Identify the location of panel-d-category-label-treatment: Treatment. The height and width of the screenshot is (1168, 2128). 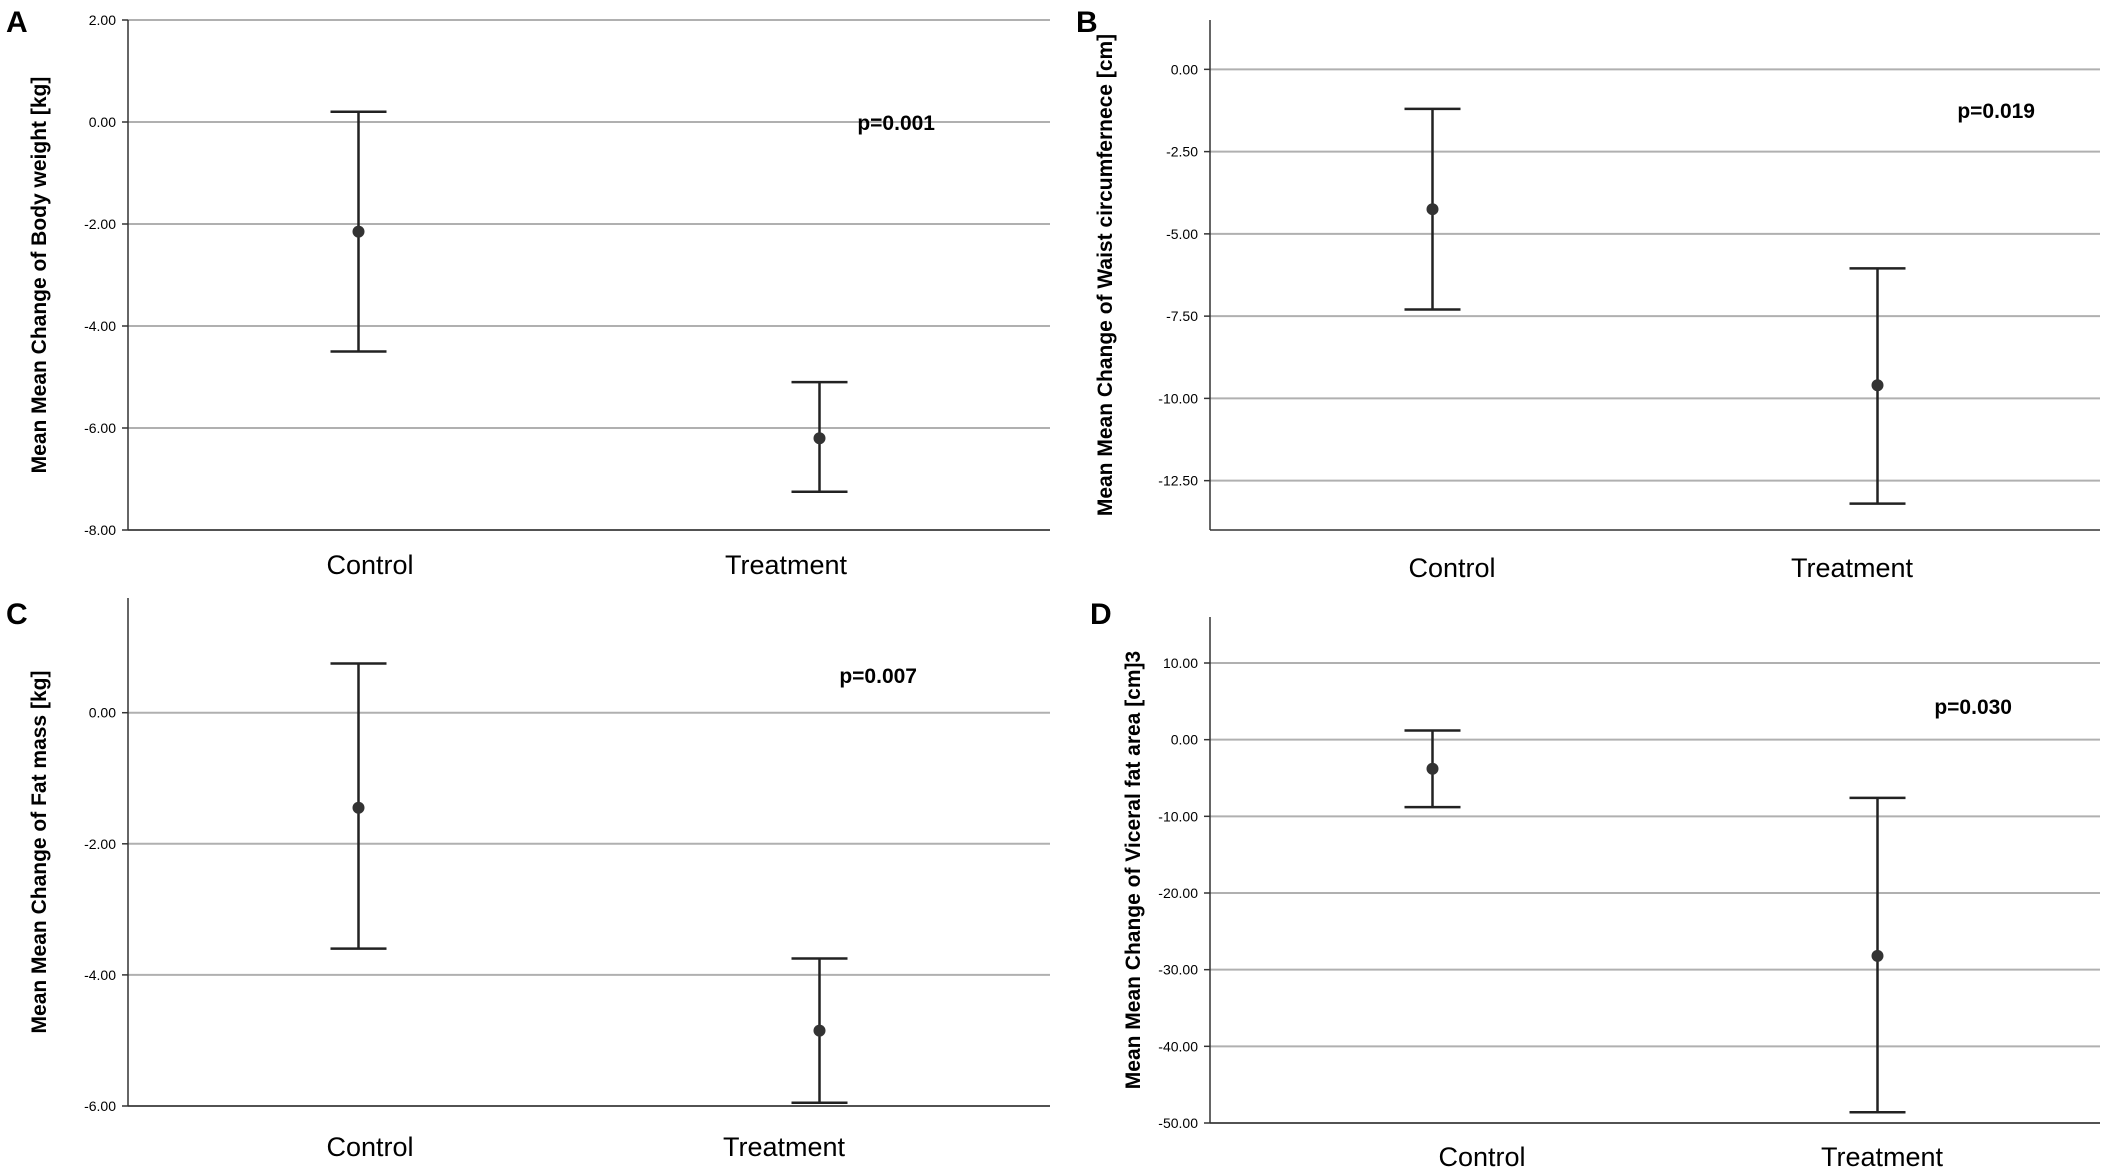
(1882, 1155).